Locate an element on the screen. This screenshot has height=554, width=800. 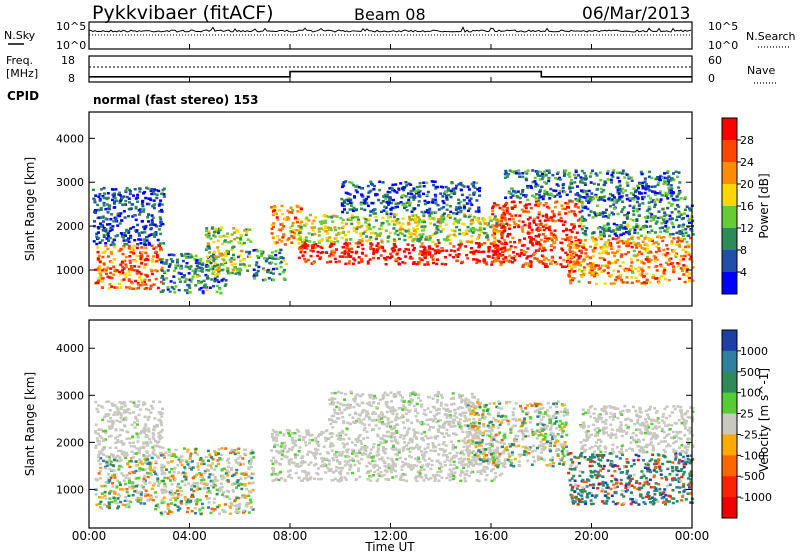
nave-tick-top: 60 is located at coordinates (715, 60).